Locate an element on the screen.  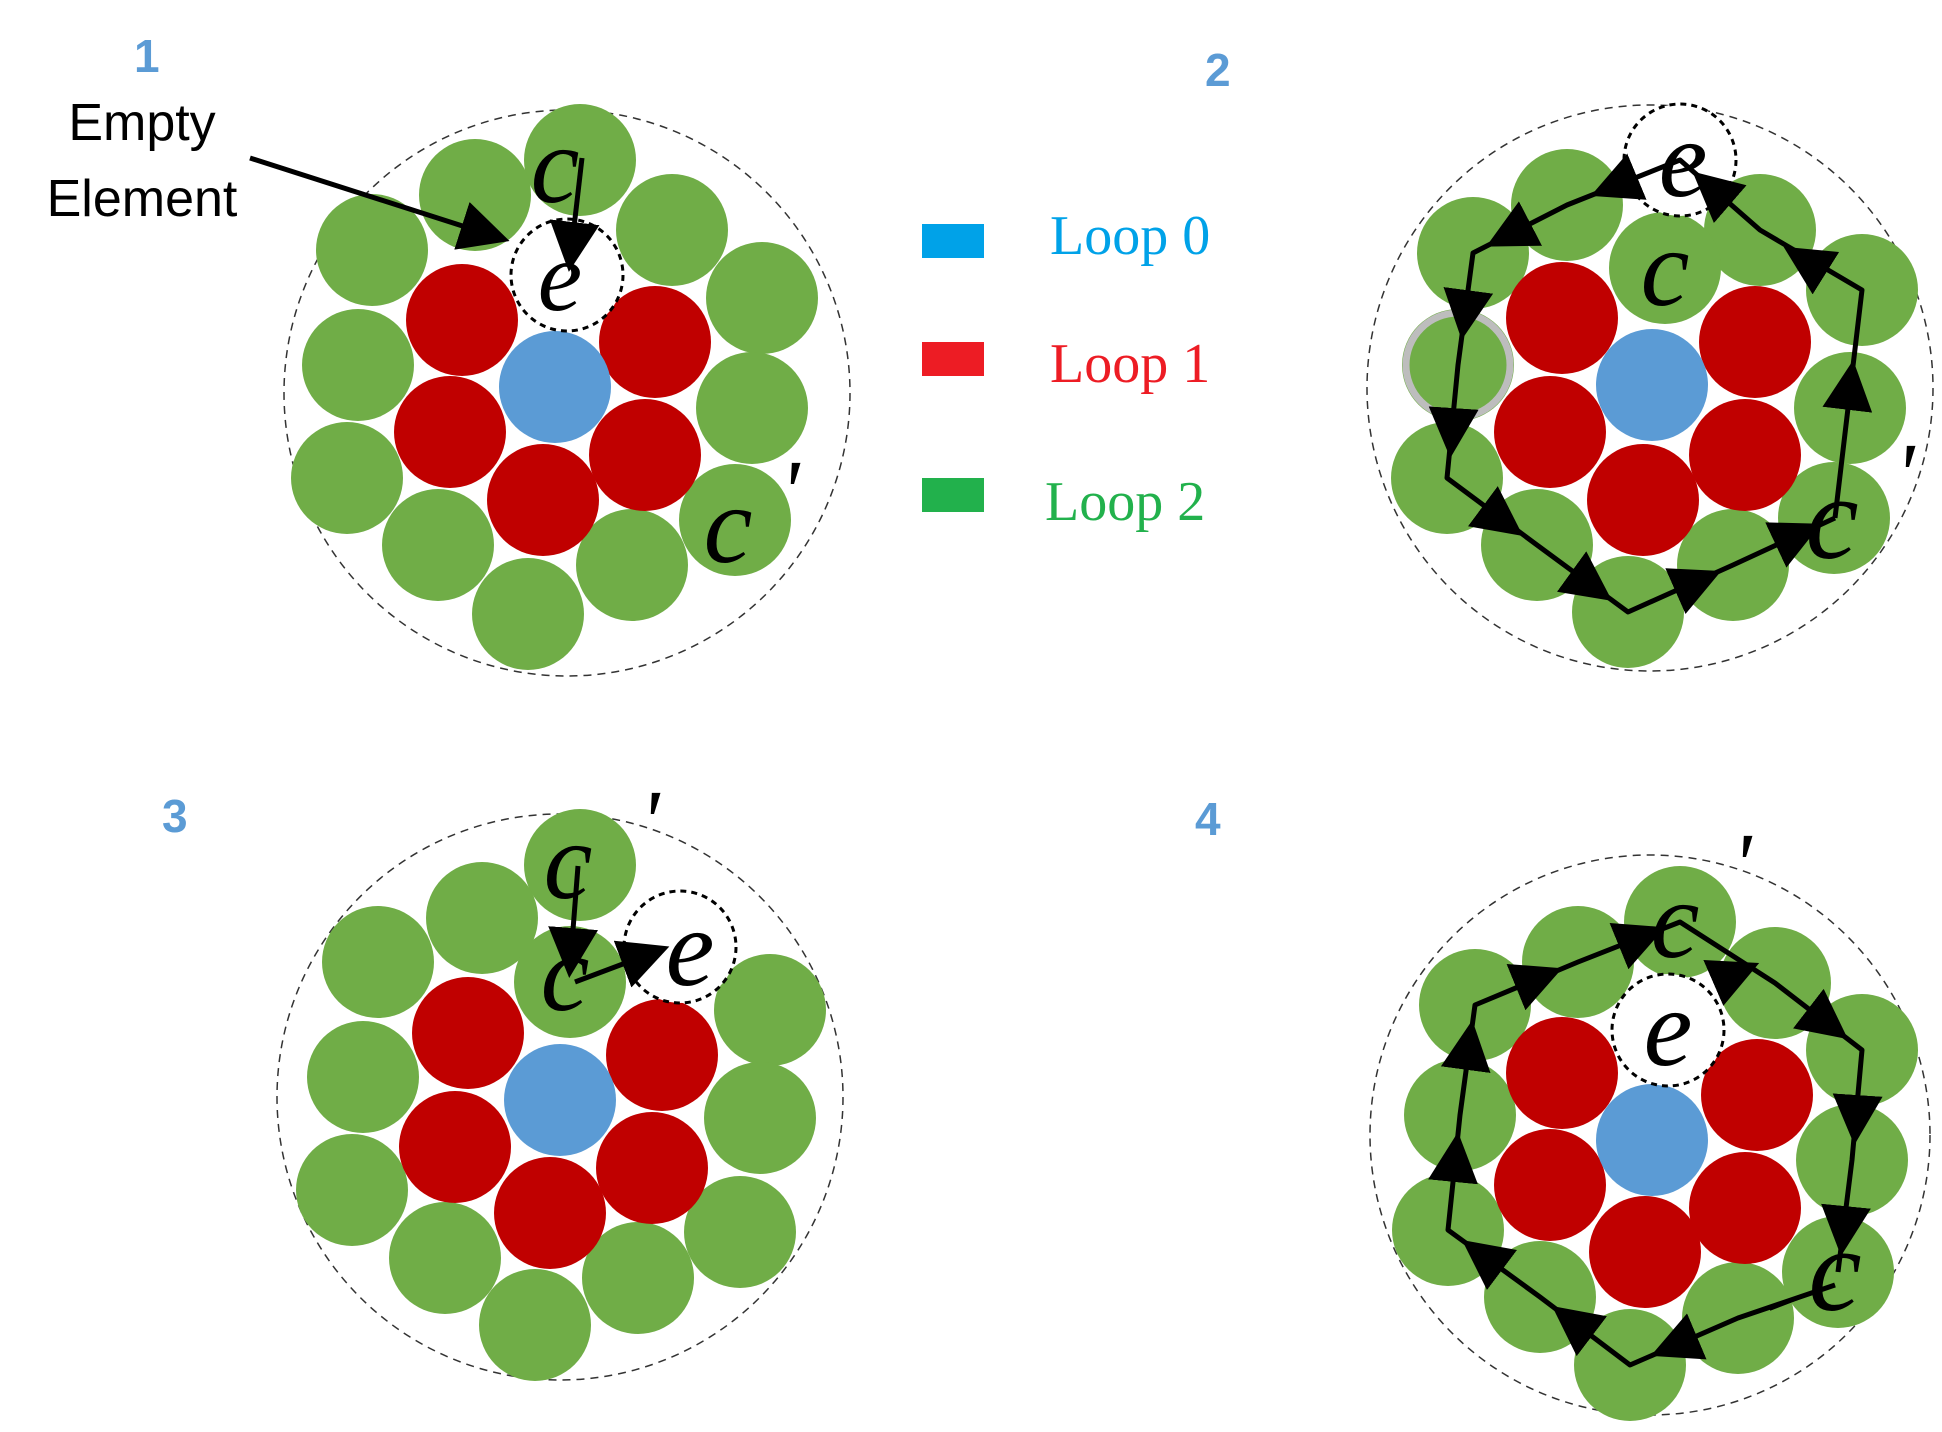
loop2-ring is located at coordinates (561, 1095).